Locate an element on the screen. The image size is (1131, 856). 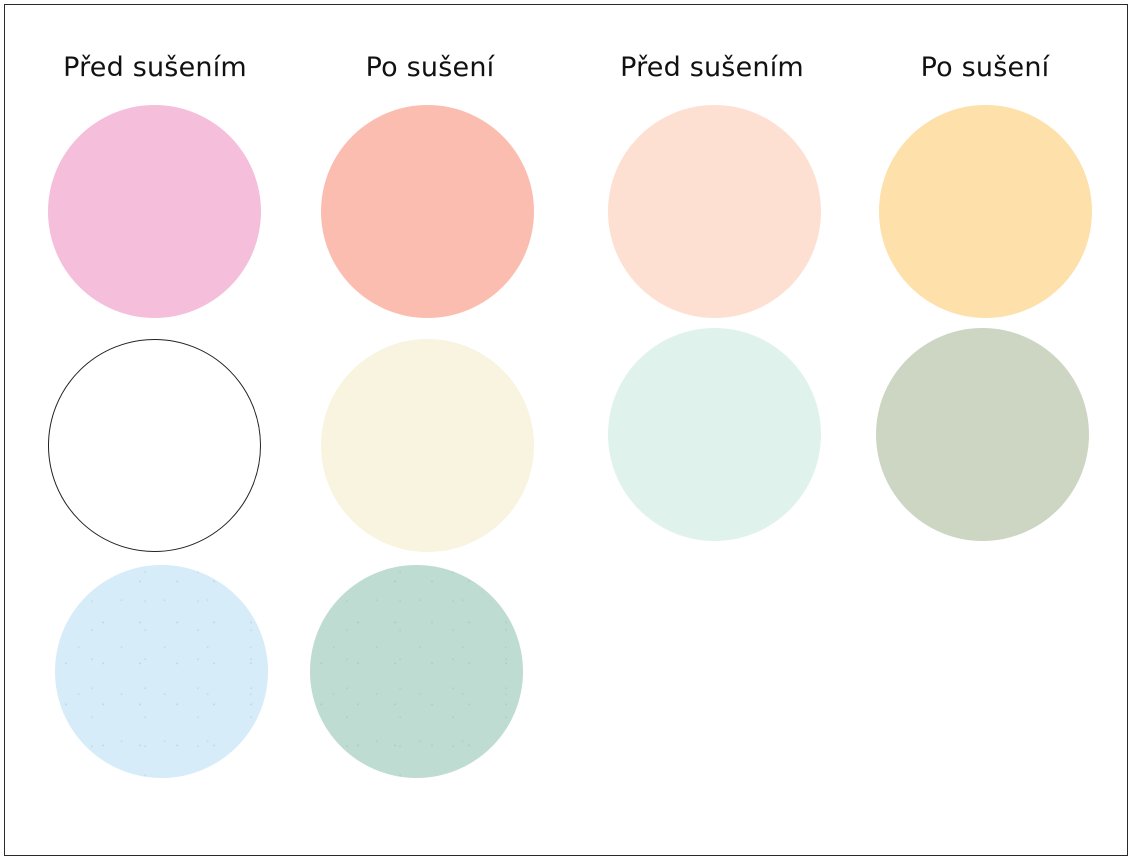
swatch-seagreen-after is located at coordinates (416, 671).